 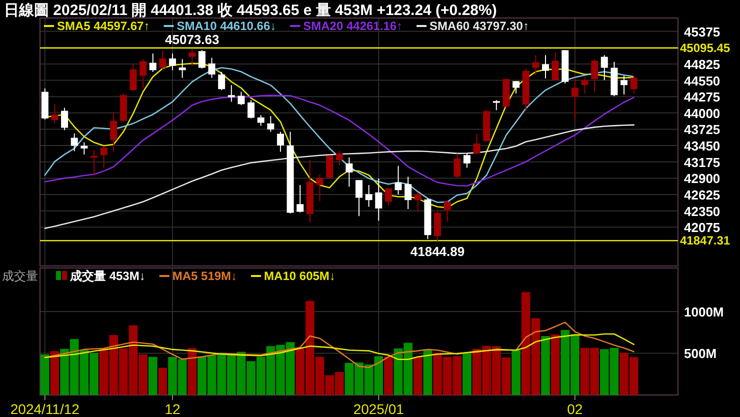 I want to click on legend-label: MA5 519M↓, so click(x=205, y=276).